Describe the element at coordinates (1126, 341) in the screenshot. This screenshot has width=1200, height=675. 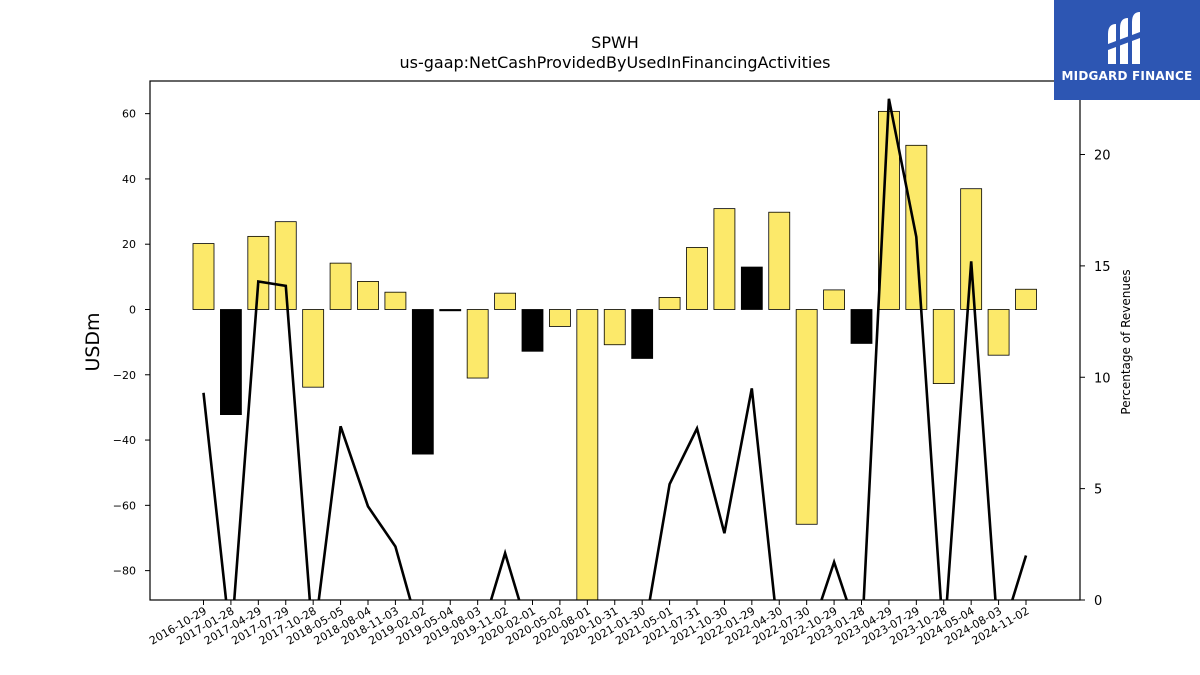
I see `y2-axis-label: Percentage of Revenues` at that location.